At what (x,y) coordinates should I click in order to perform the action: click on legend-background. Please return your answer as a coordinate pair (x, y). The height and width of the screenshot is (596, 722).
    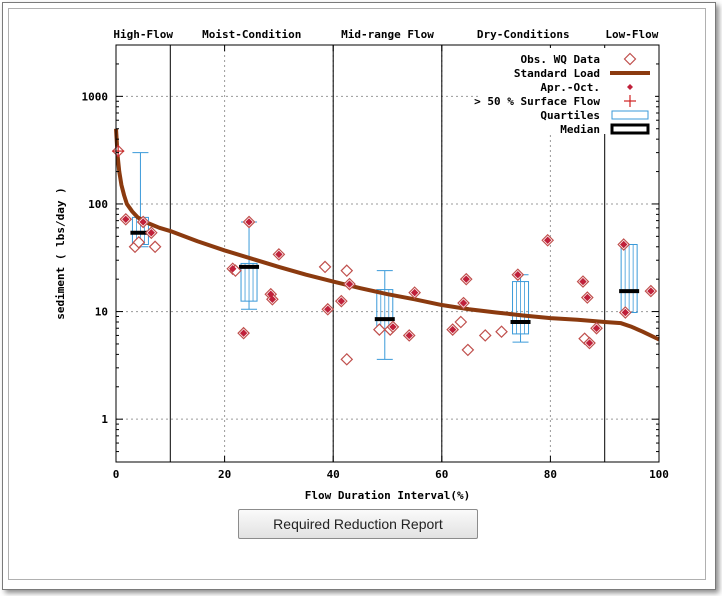
    Looking at the image, I should click on (567, 91).